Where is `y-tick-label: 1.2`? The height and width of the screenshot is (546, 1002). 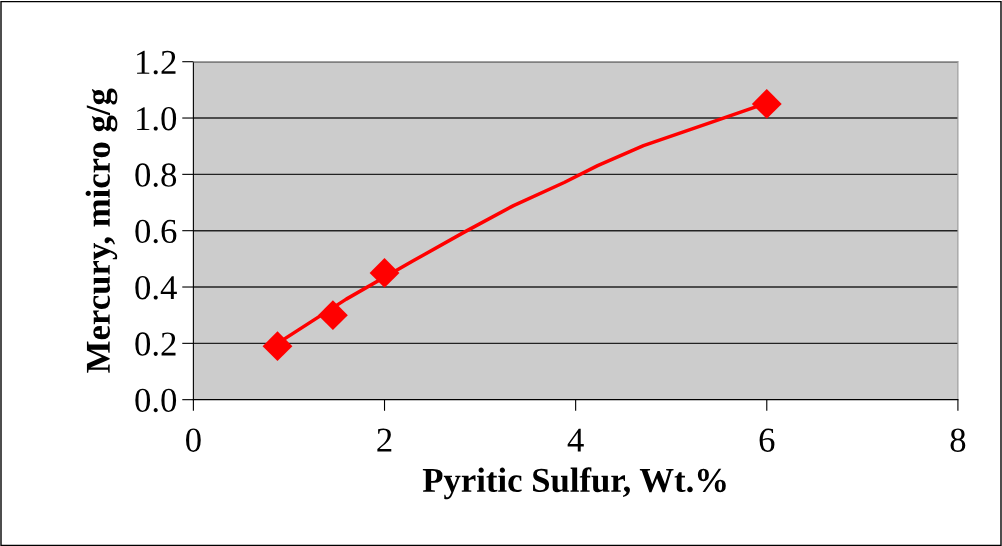
y-tick-label: 1.2 is located at coordinates (156, 62).